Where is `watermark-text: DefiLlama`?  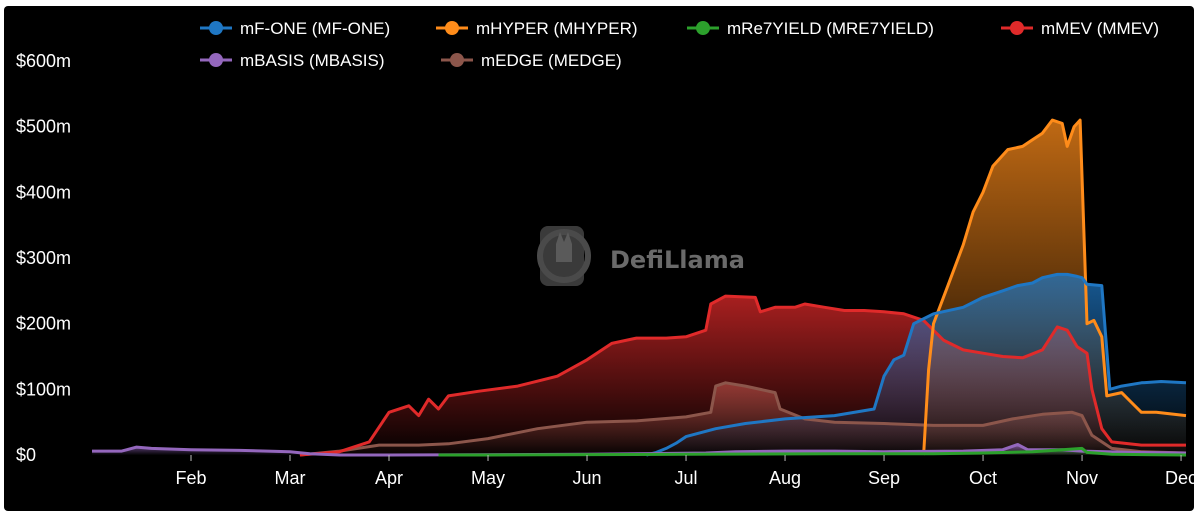 watermark-text: DefiLlama is located at coordinates (677, 260).